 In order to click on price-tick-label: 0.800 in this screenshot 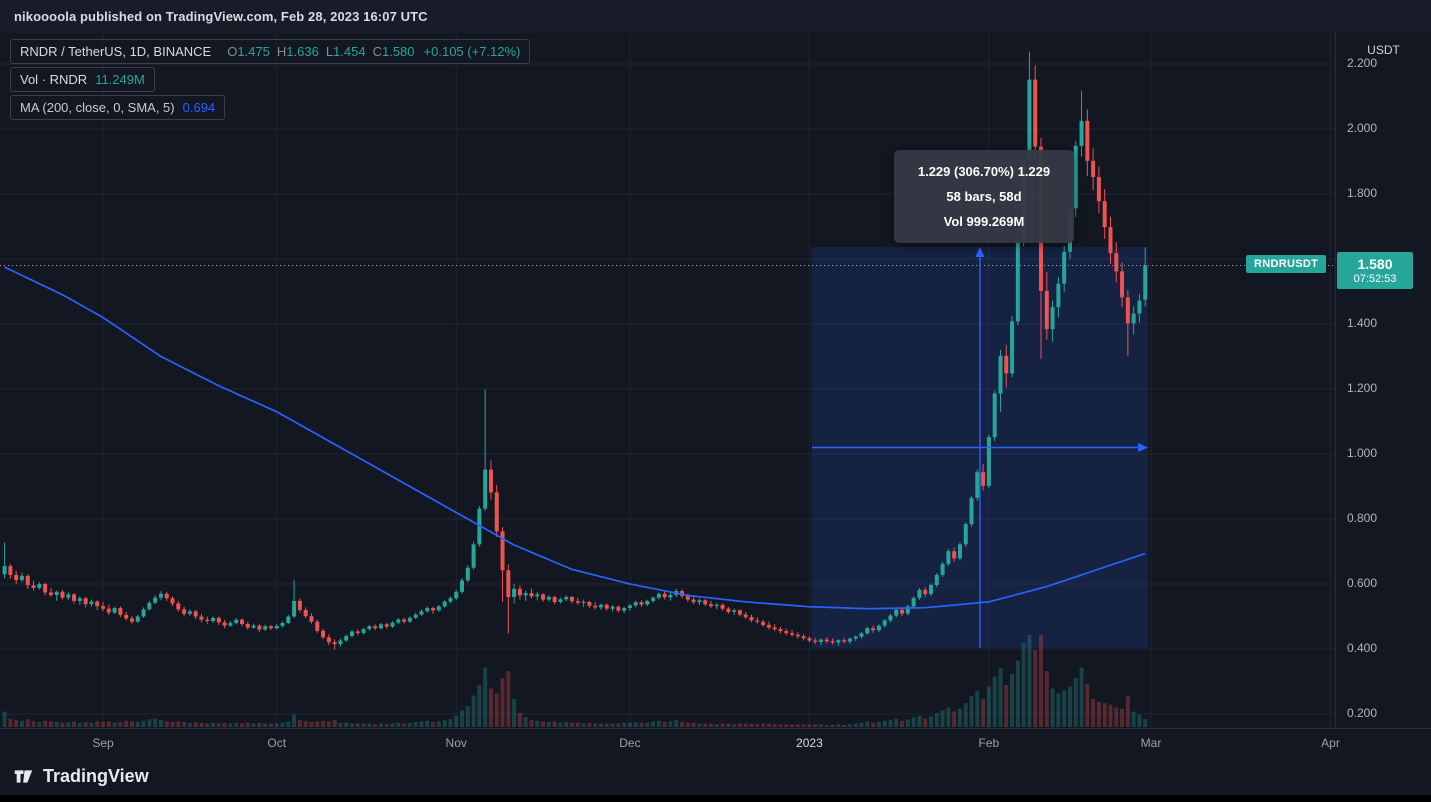, I will do `click(1362, 518)`.